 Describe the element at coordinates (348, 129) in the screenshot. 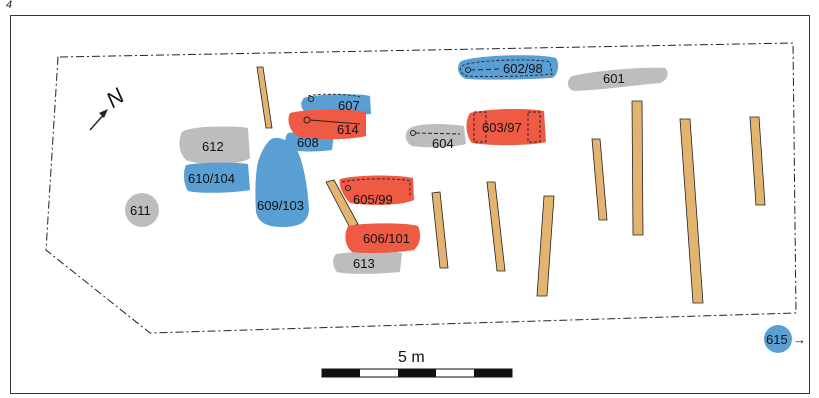

I see `label-614: 614` at that location.